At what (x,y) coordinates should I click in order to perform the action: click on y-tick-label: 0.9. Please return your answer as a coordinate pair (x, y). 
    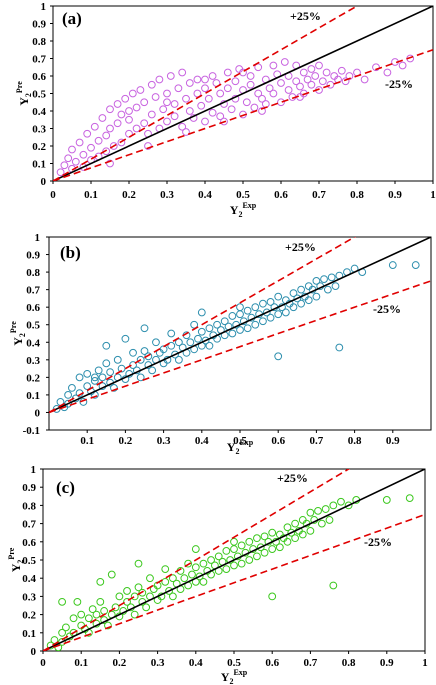
    Looking at the image, I should click on (39, 25).